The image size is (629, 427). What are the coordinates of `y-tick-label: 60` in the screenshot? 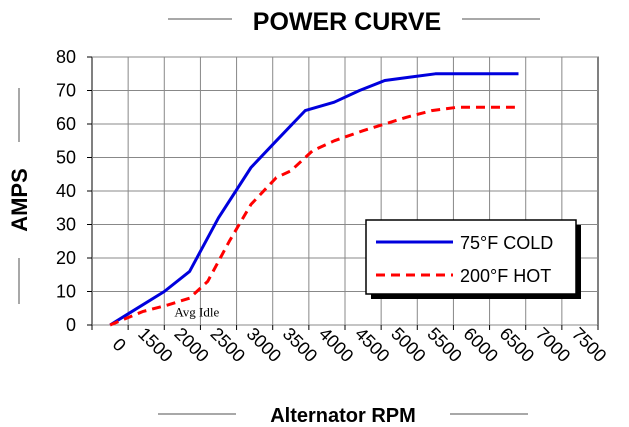 It's located at (66, 124).